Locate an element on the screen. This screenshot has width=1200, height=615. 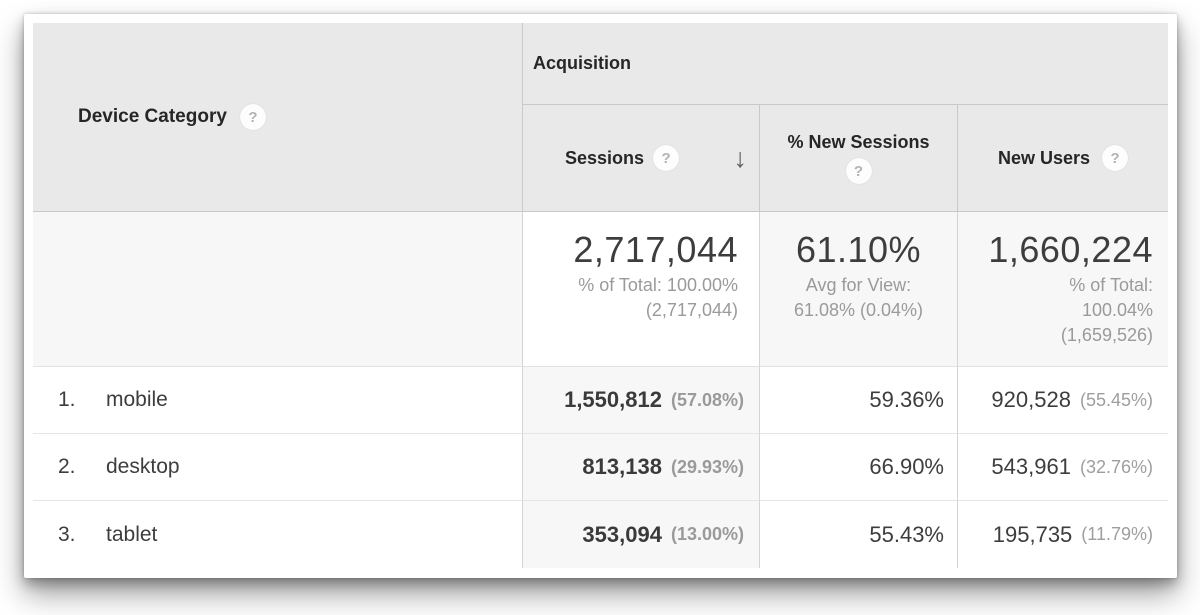
new-users-note-line1: % of Total: is located at coordinates (1111, 285).